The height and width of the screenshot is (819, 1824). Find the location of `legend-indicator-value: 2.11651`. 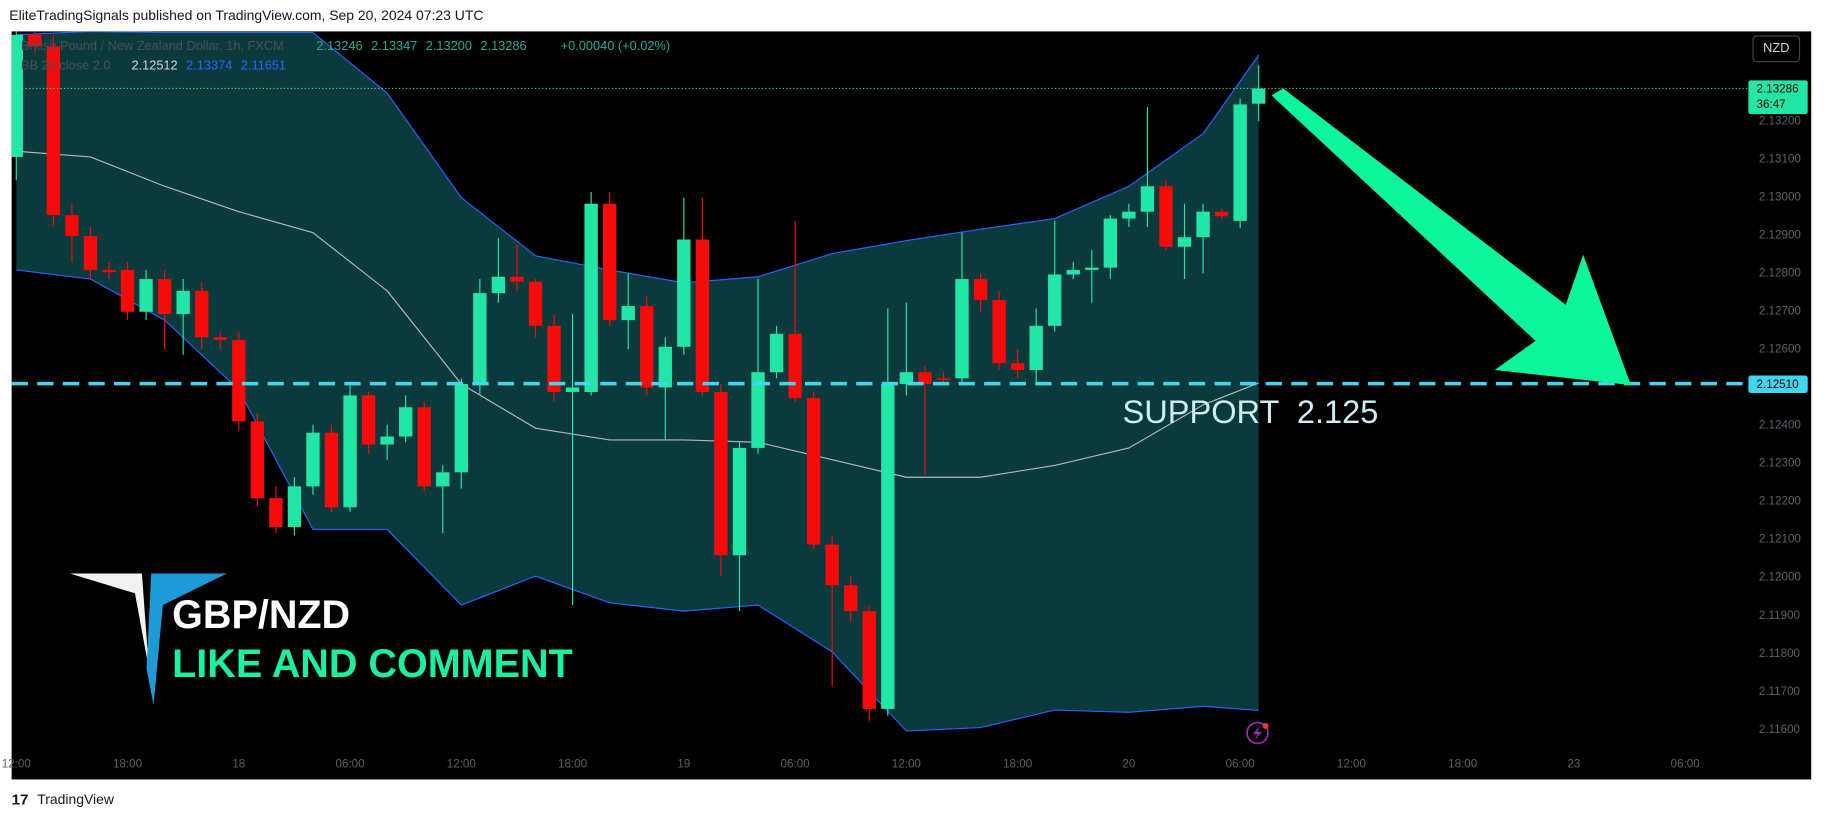

legend-indicator-value: 2.11651 is located at coordinates (263, 65).